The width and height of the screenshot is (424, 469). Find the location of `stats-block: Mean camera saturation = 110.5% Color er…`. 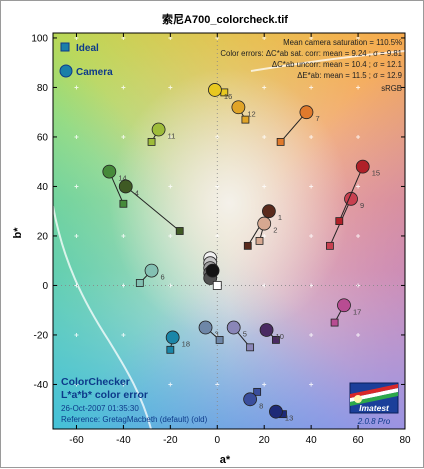

stats-block: Mean camera saturation = 110.5% Color er… is located at coordinates (311, 65).